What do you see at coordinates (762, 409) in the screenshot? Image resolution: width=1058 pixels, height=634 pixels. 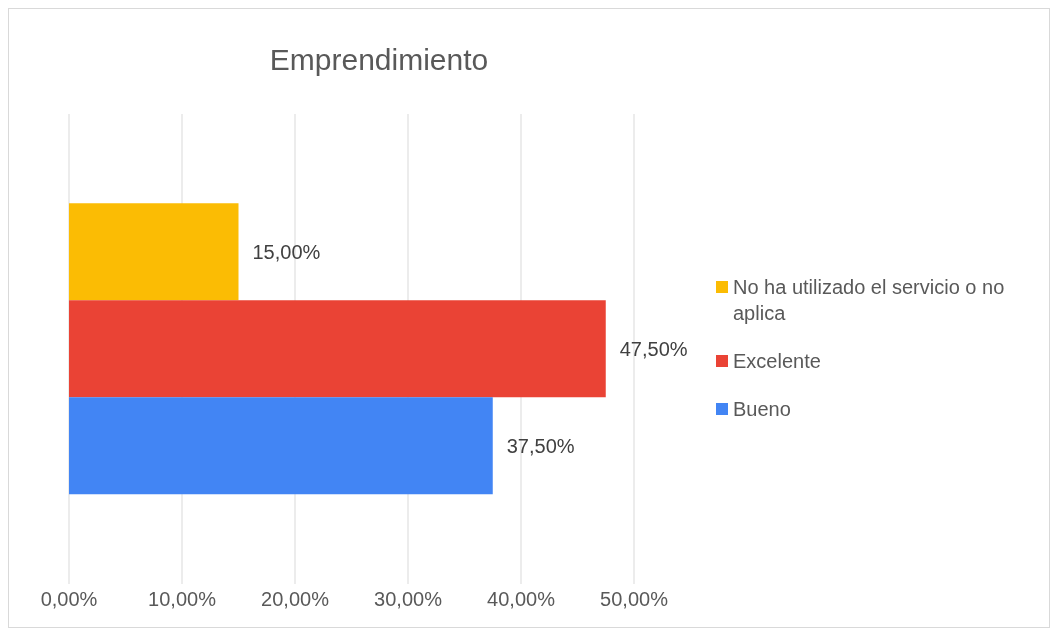 I see `legend-label: Bueno` at bounding box center [762, 409].